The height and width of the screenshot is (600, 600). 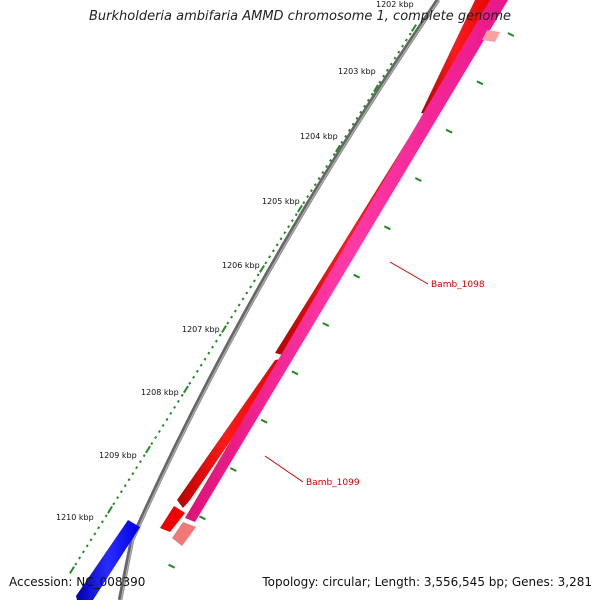 I want to click on tick-label-1208: 1208 kbp, so click(x=160, y=392).